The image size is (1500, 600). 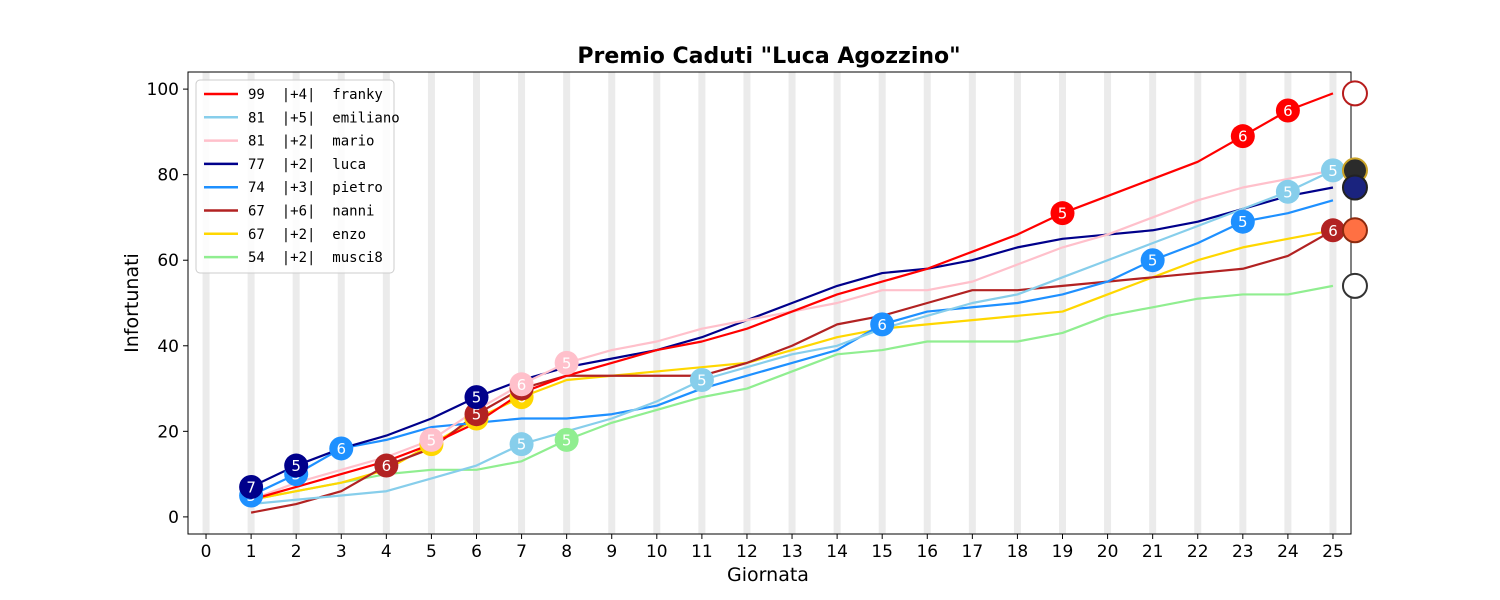 What do you see at coordinates (311, 212) in the screenshot?
I see `legend-label: 67 |+6| nanni` at bounding box center [311, 212].